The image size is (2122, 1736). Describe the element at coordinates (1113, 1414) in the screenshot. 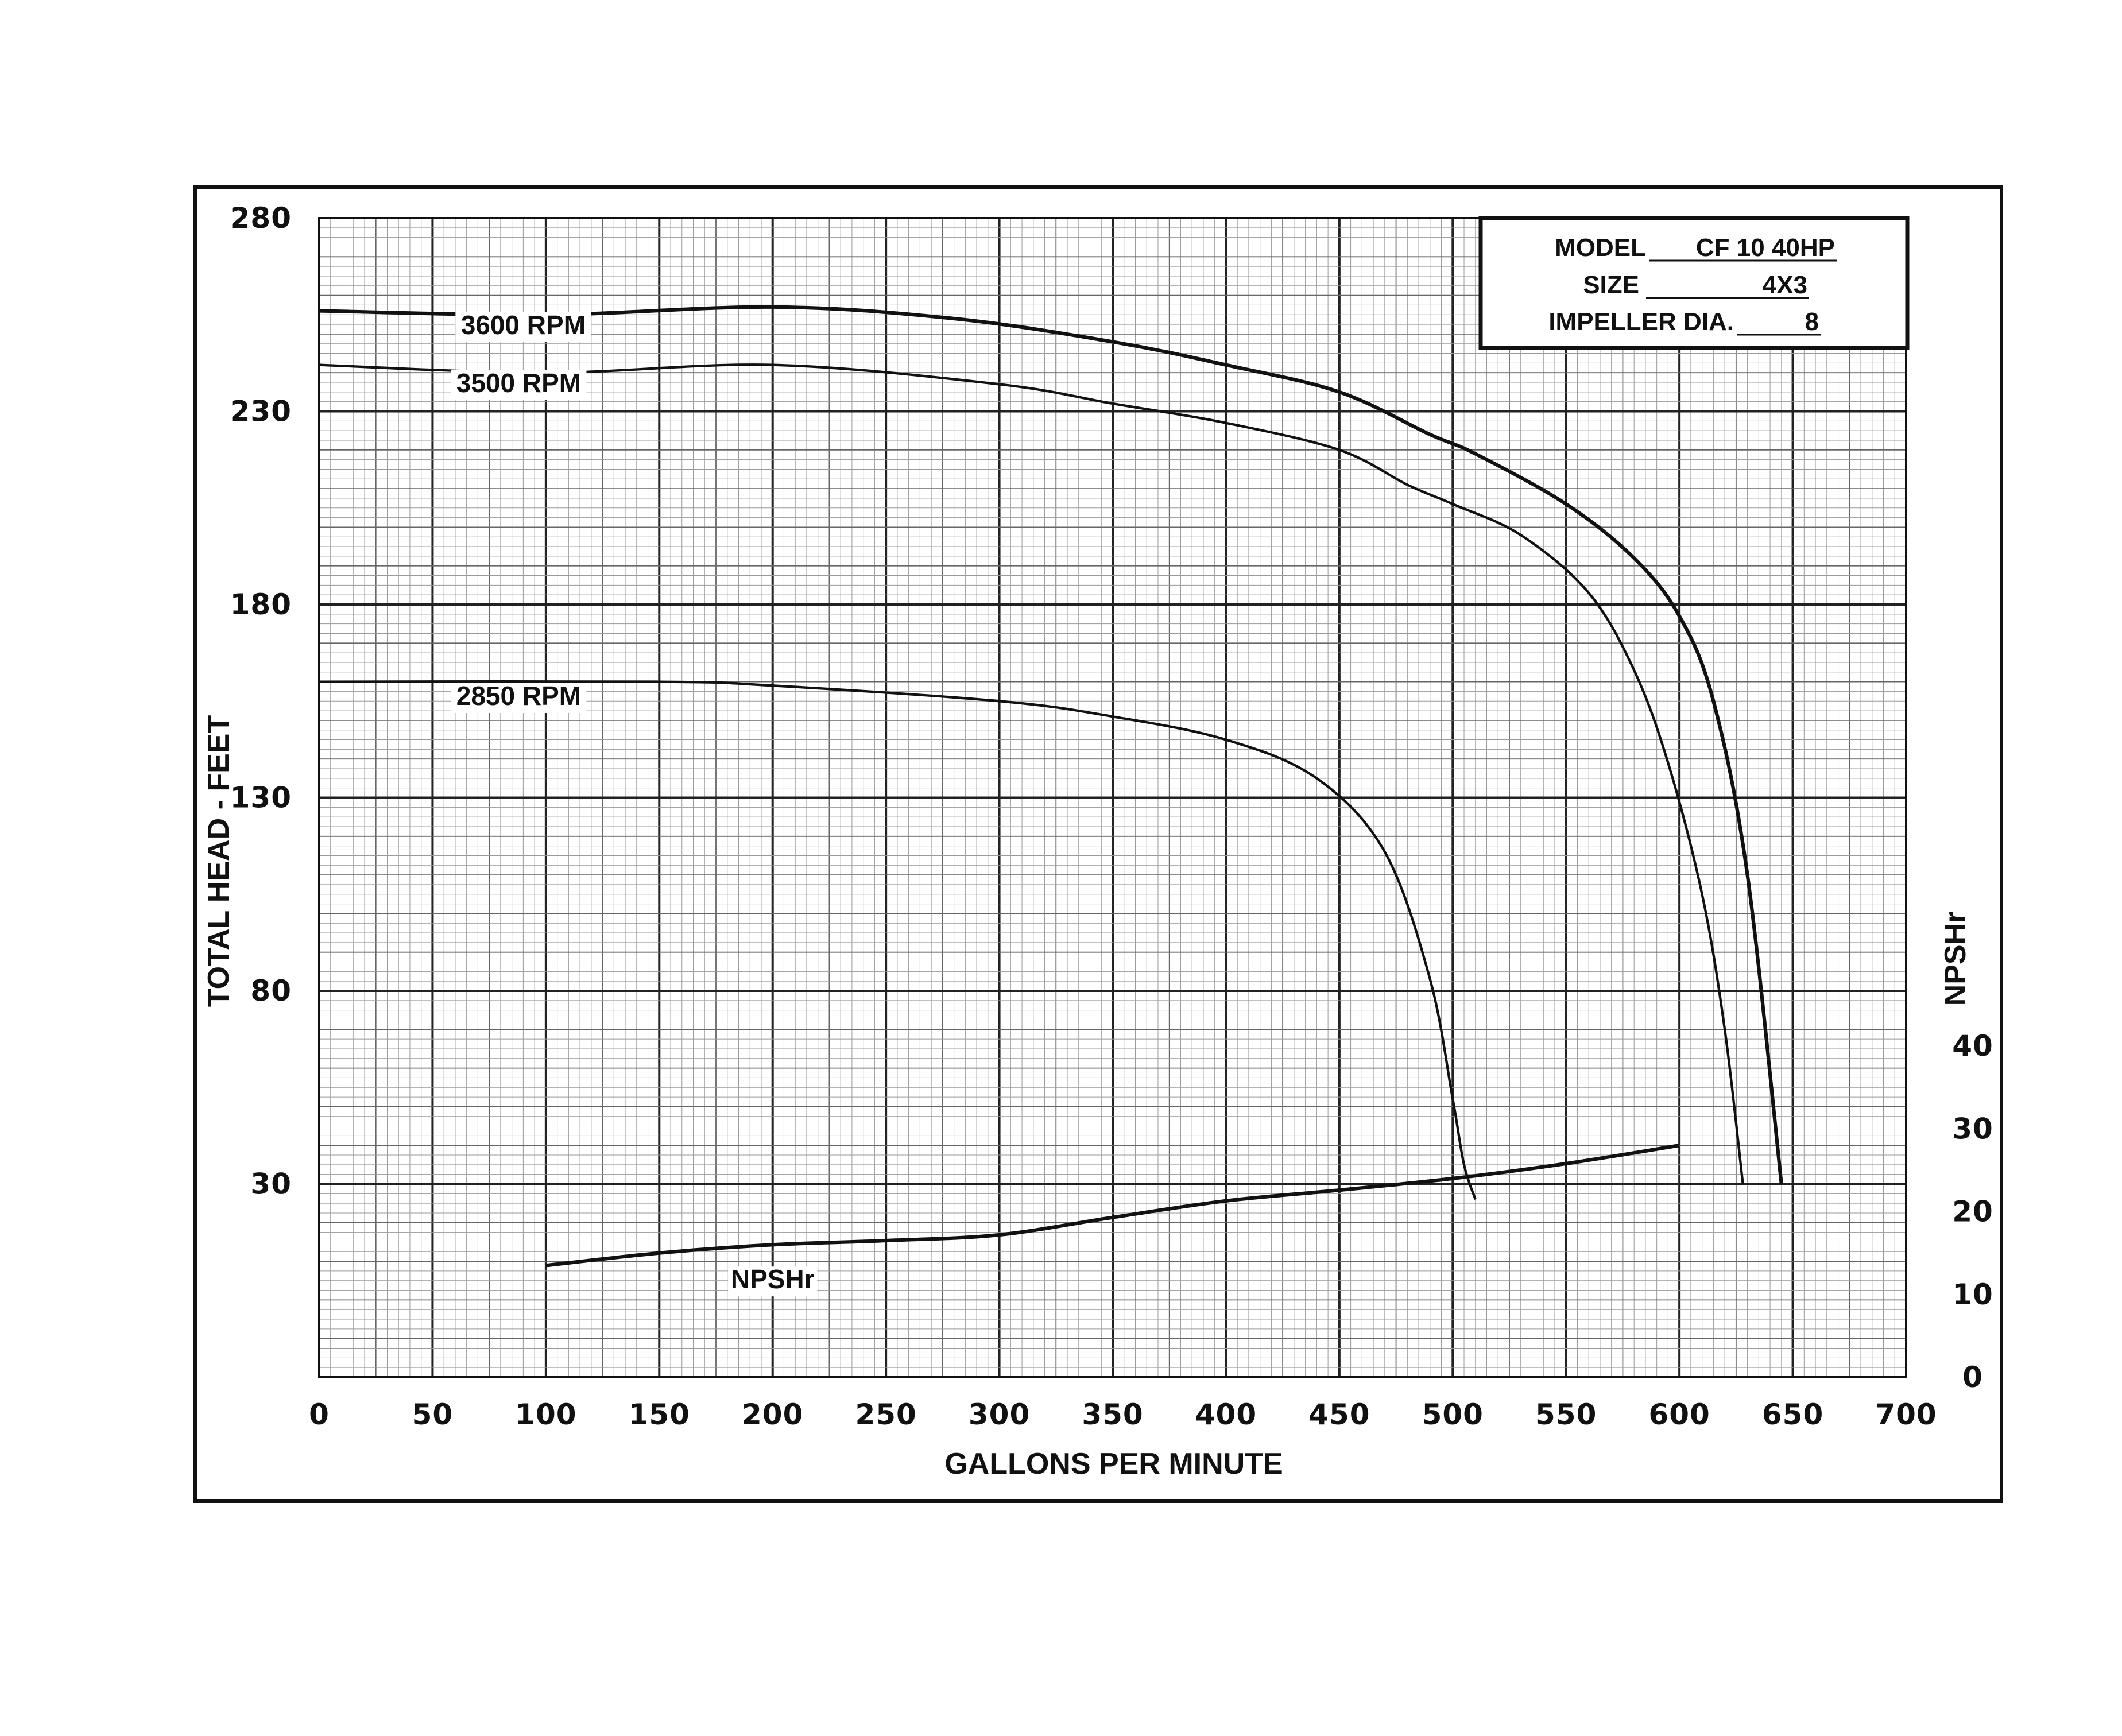

I see `x-tick-label: 350` at that location.